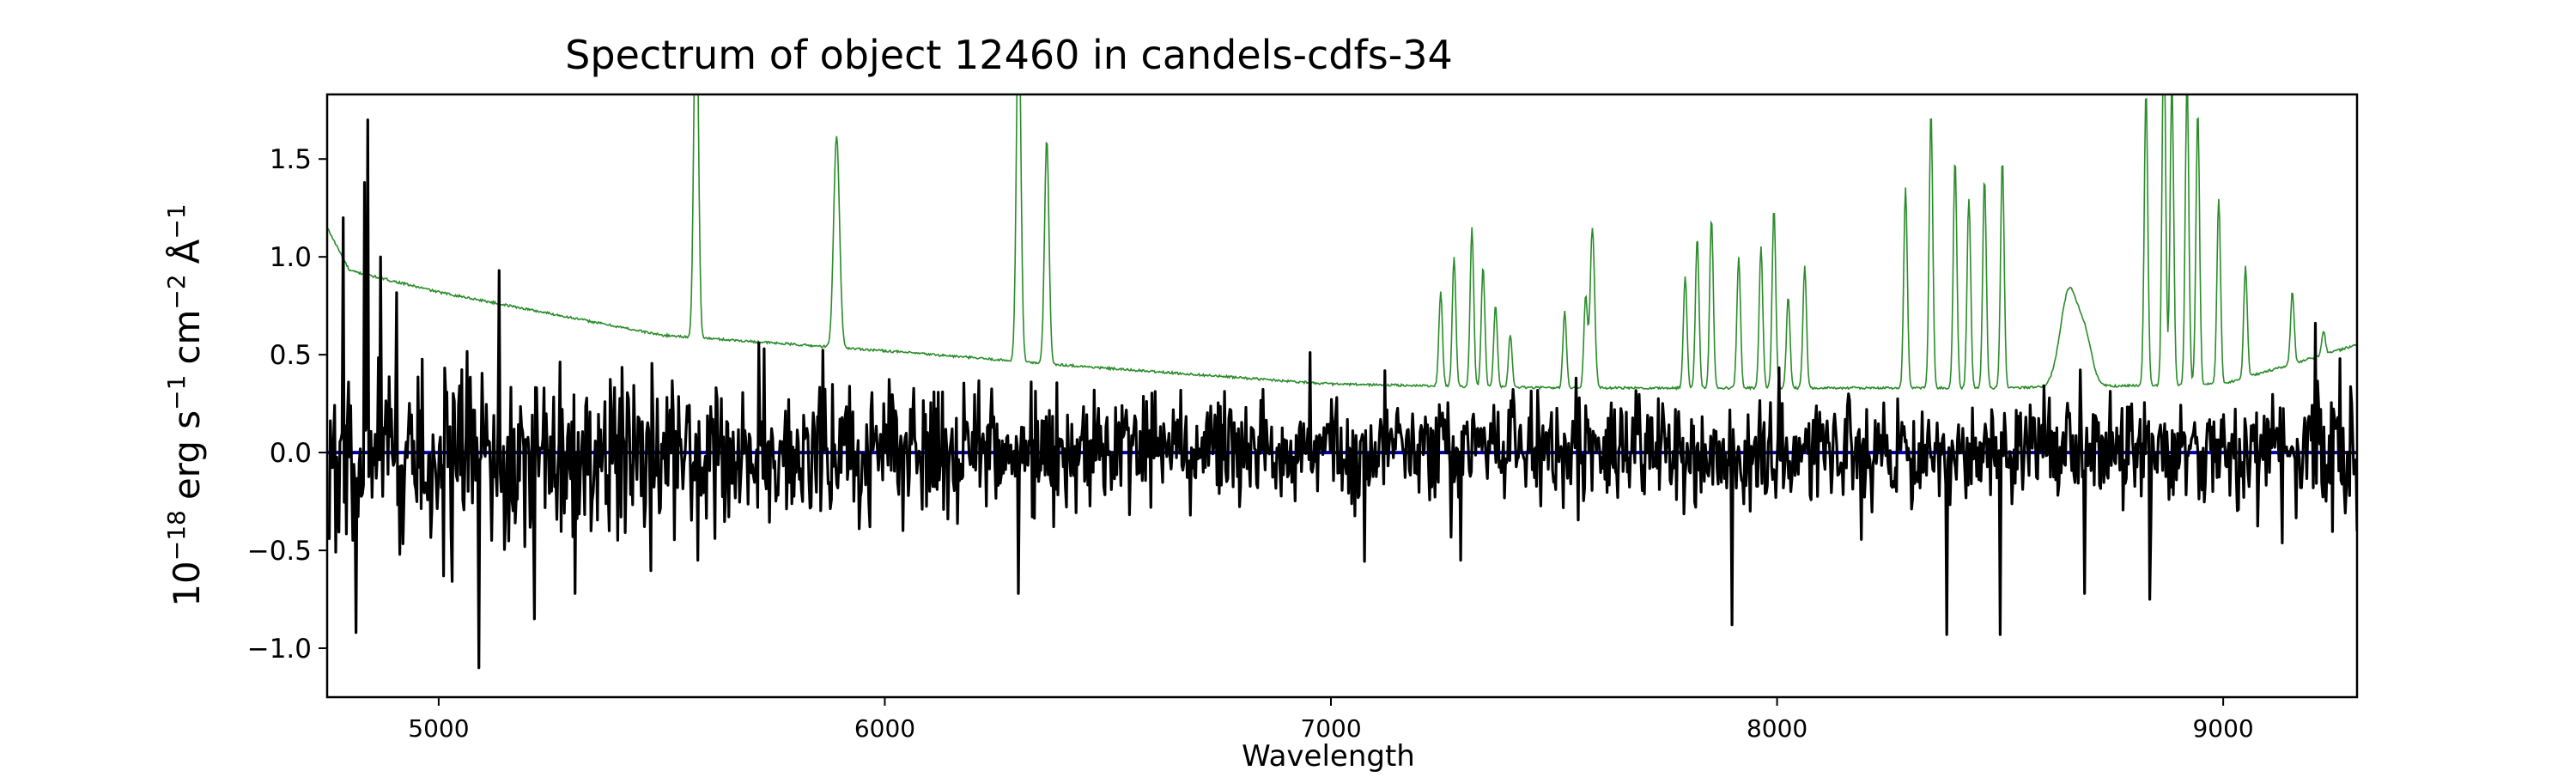  Describe the element at coordinates (885, 728) in the screenshot. I see `x-tick-label: 6000` at that location.